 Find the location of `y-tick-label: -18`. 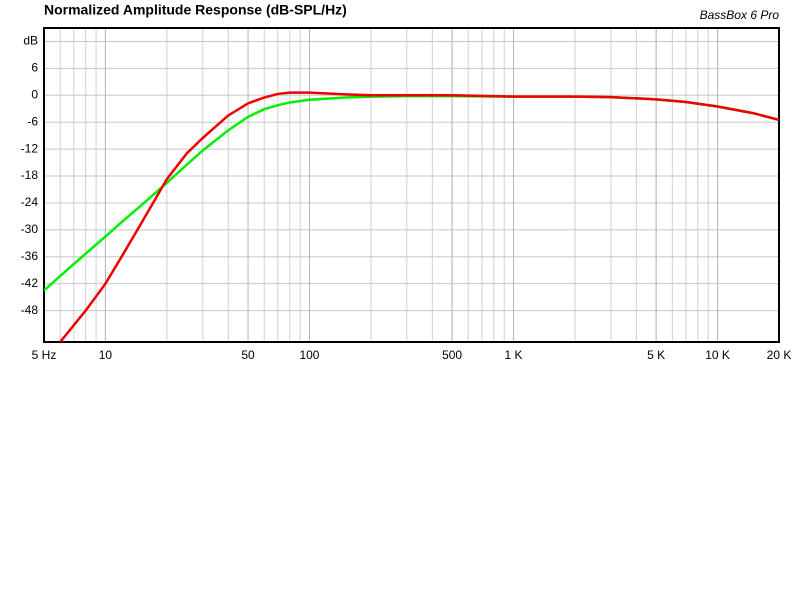

y-tick-label: -18 is located at coordinates (30, 175).